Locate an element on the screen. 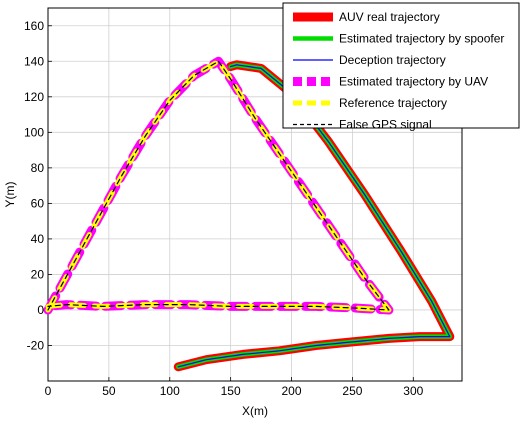 The height and width of the screenshot is (422, 523). legend-label-4: Reference trajectory is located at coordinates (393, 103).